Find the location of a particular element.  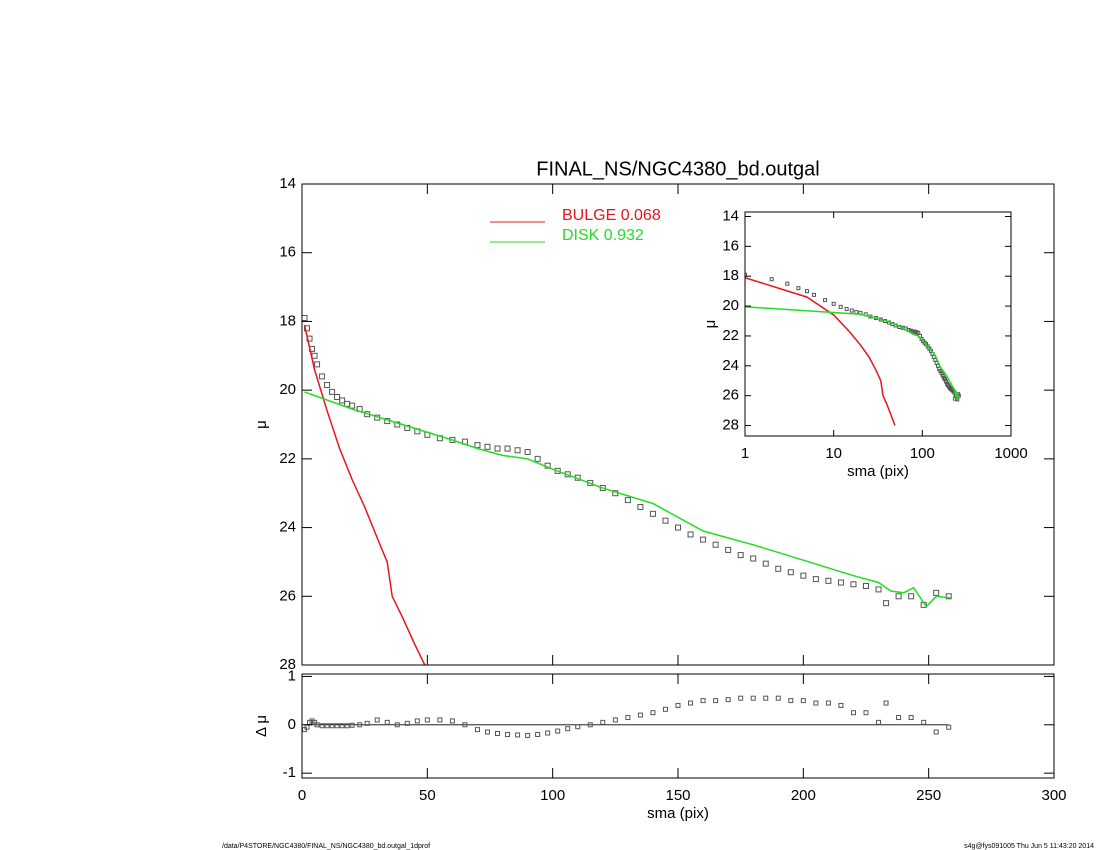

x-tick-label: 1 is located at coordinates (745, 453).